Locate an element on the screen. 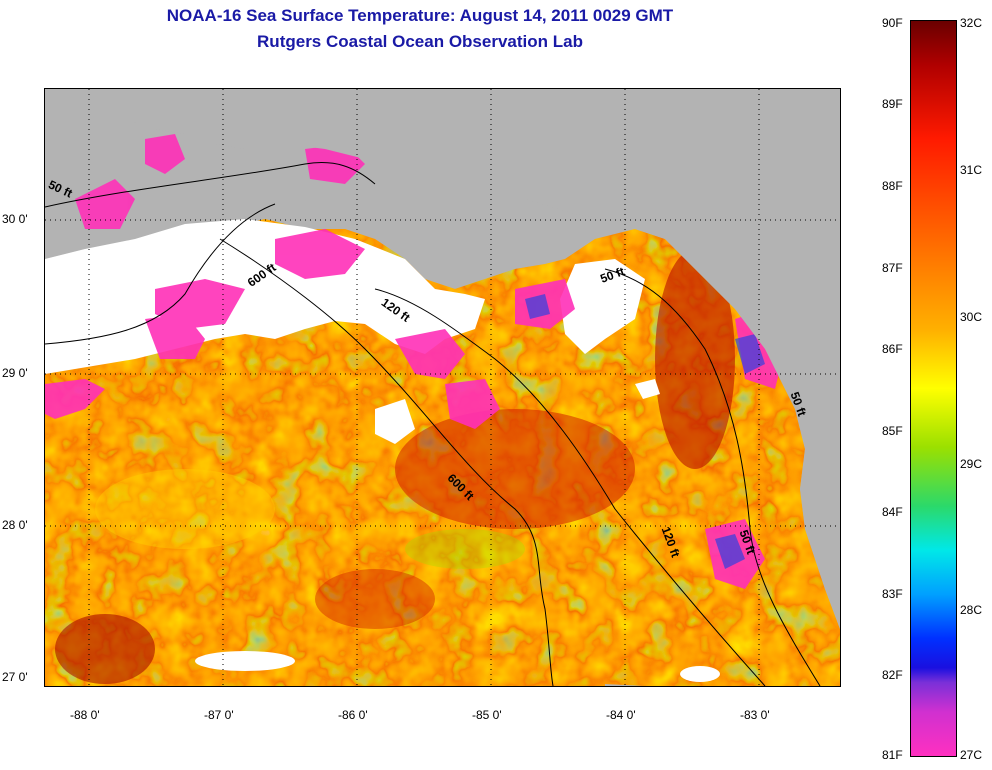 The height and width of the screenshot is (770, 992). lat-label-28: 28 0' is located at coordinates (15, 525).